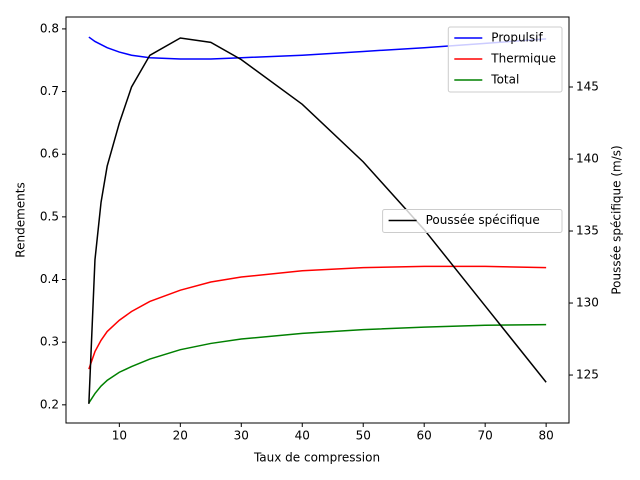  What do you see at coordinates (49, 28) in the screenshot?
I see `y-tick-label: 0.8` at bounding box center [49, 28].